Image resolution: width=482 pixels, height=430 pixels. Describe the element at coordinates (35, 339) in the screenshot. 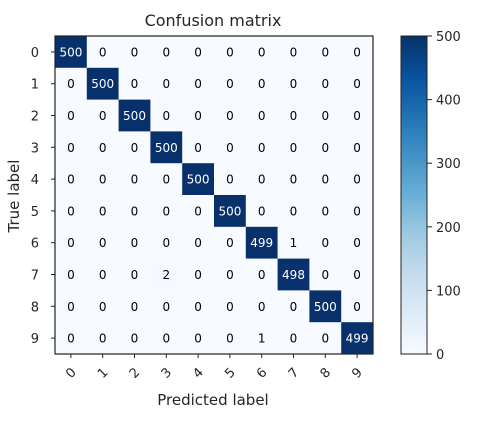

I see `y-tick-label: 9` at that location.